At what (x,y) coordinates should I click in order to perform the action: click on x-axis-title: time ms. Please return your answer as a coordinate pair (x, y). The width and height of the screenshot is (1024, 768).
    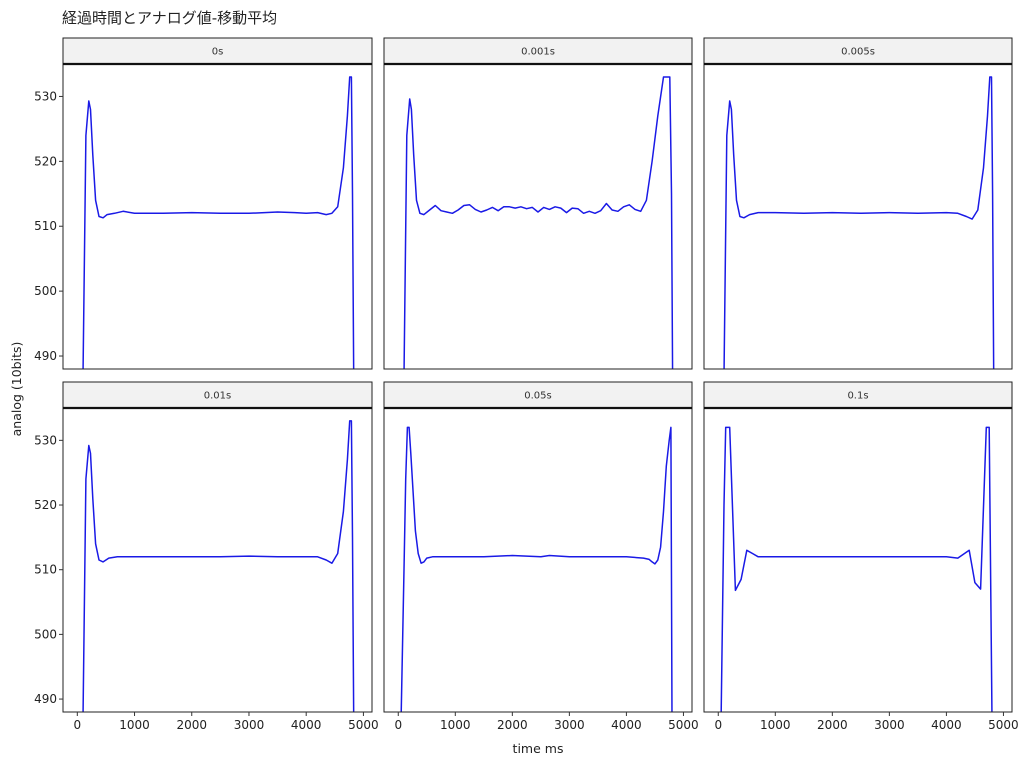
    Looking at the image, I should click on (538, 748).